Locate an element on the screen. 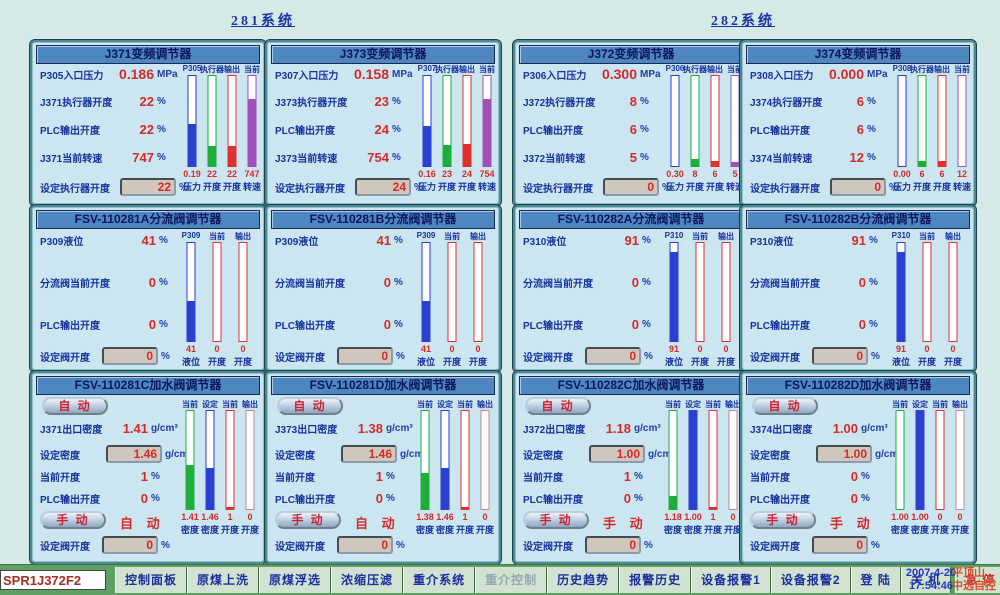  taskbar-button-12: 关 机 is located at coordinates (926, 580).